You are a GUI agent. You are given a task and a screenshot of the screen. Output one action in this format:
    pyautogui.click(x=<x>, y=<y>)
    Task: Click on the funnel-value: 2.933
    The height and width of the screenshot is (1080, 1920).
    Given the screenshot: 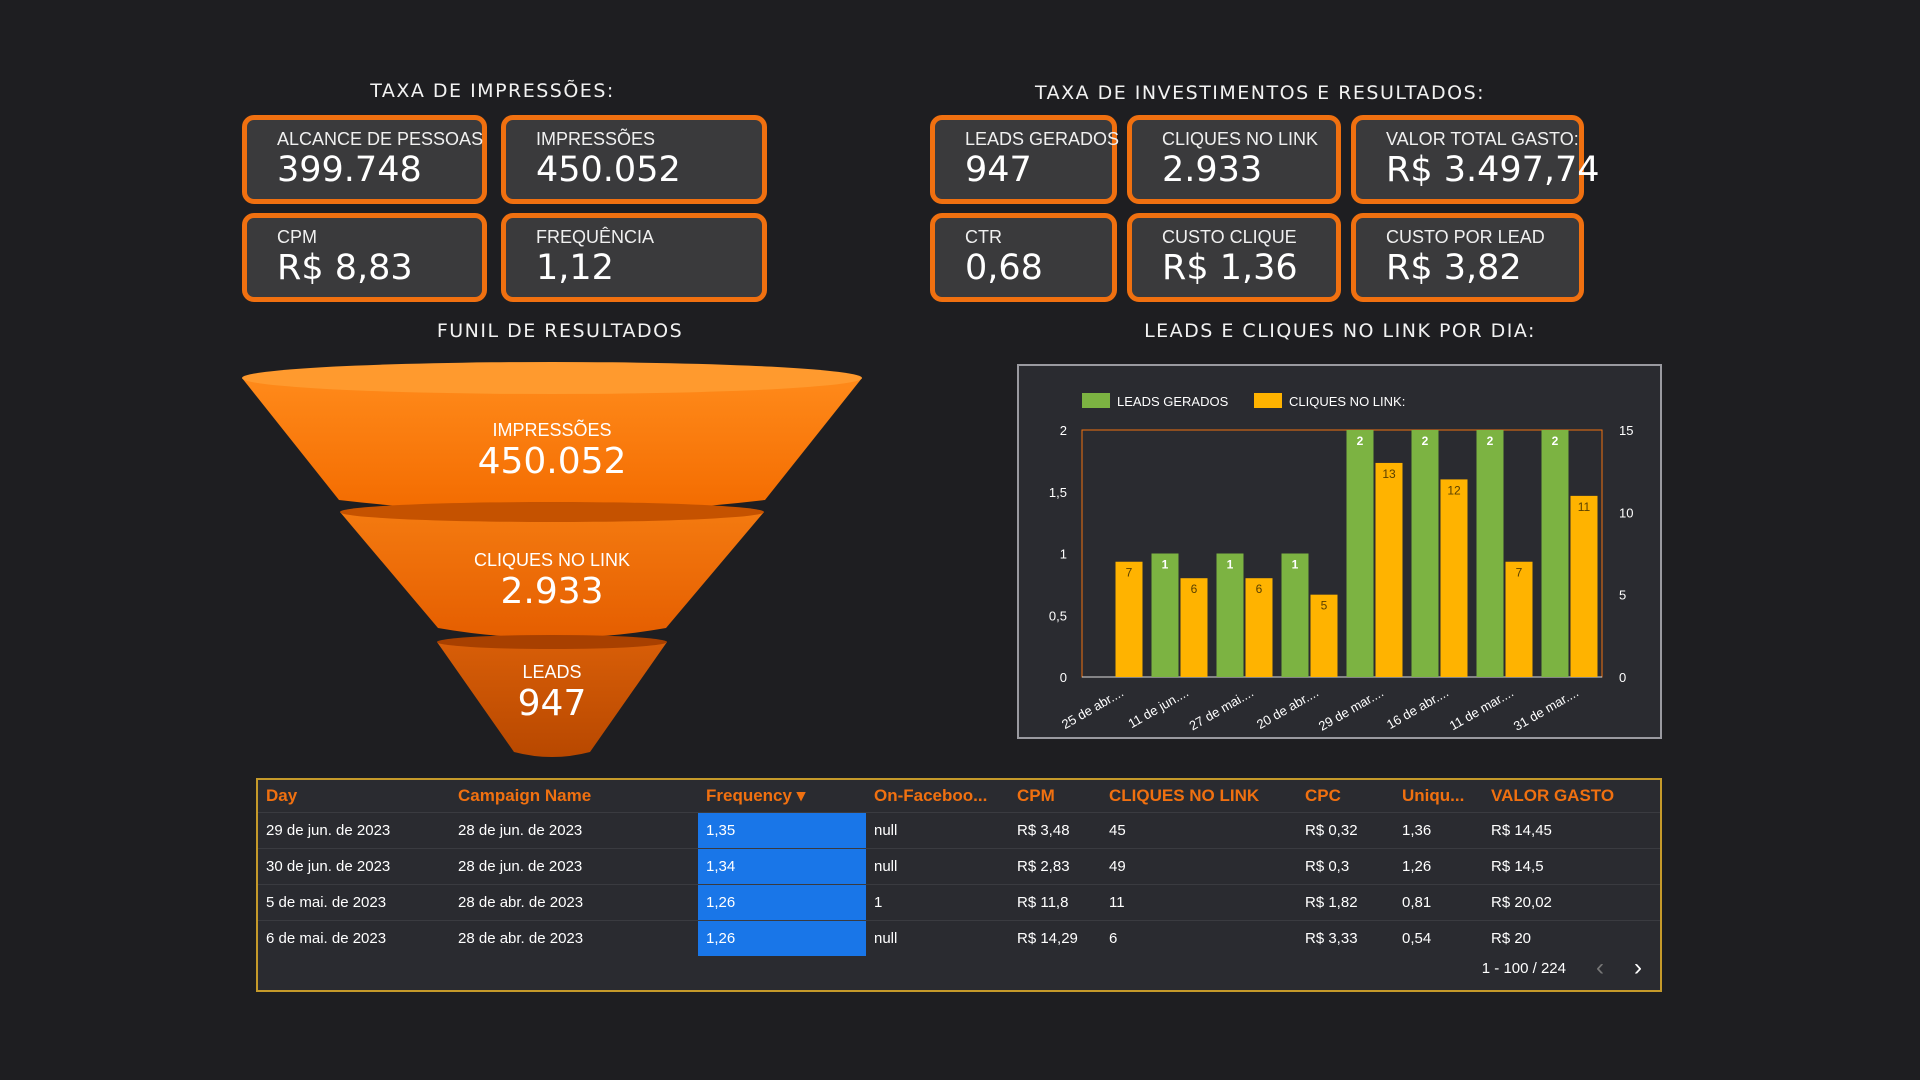 What is the action you would take?
    pyautogui.click(x=552, y=591)
    